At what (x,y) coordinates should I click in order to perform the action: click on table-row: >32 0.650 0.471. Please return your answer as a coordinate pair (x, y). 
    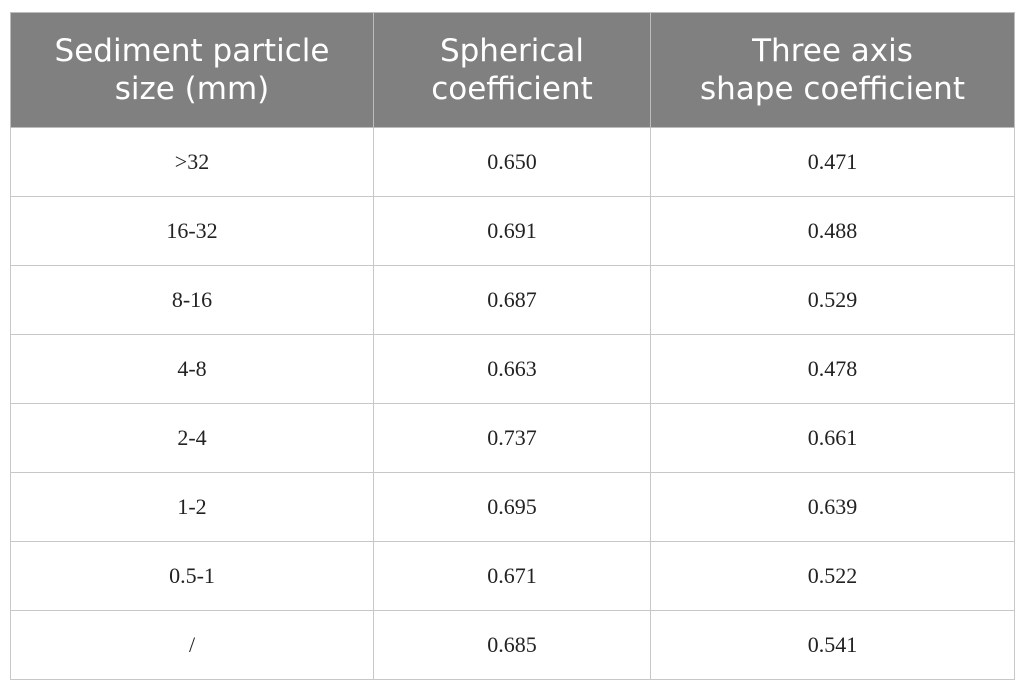
    Looking at the image, I should click on (512, 162).